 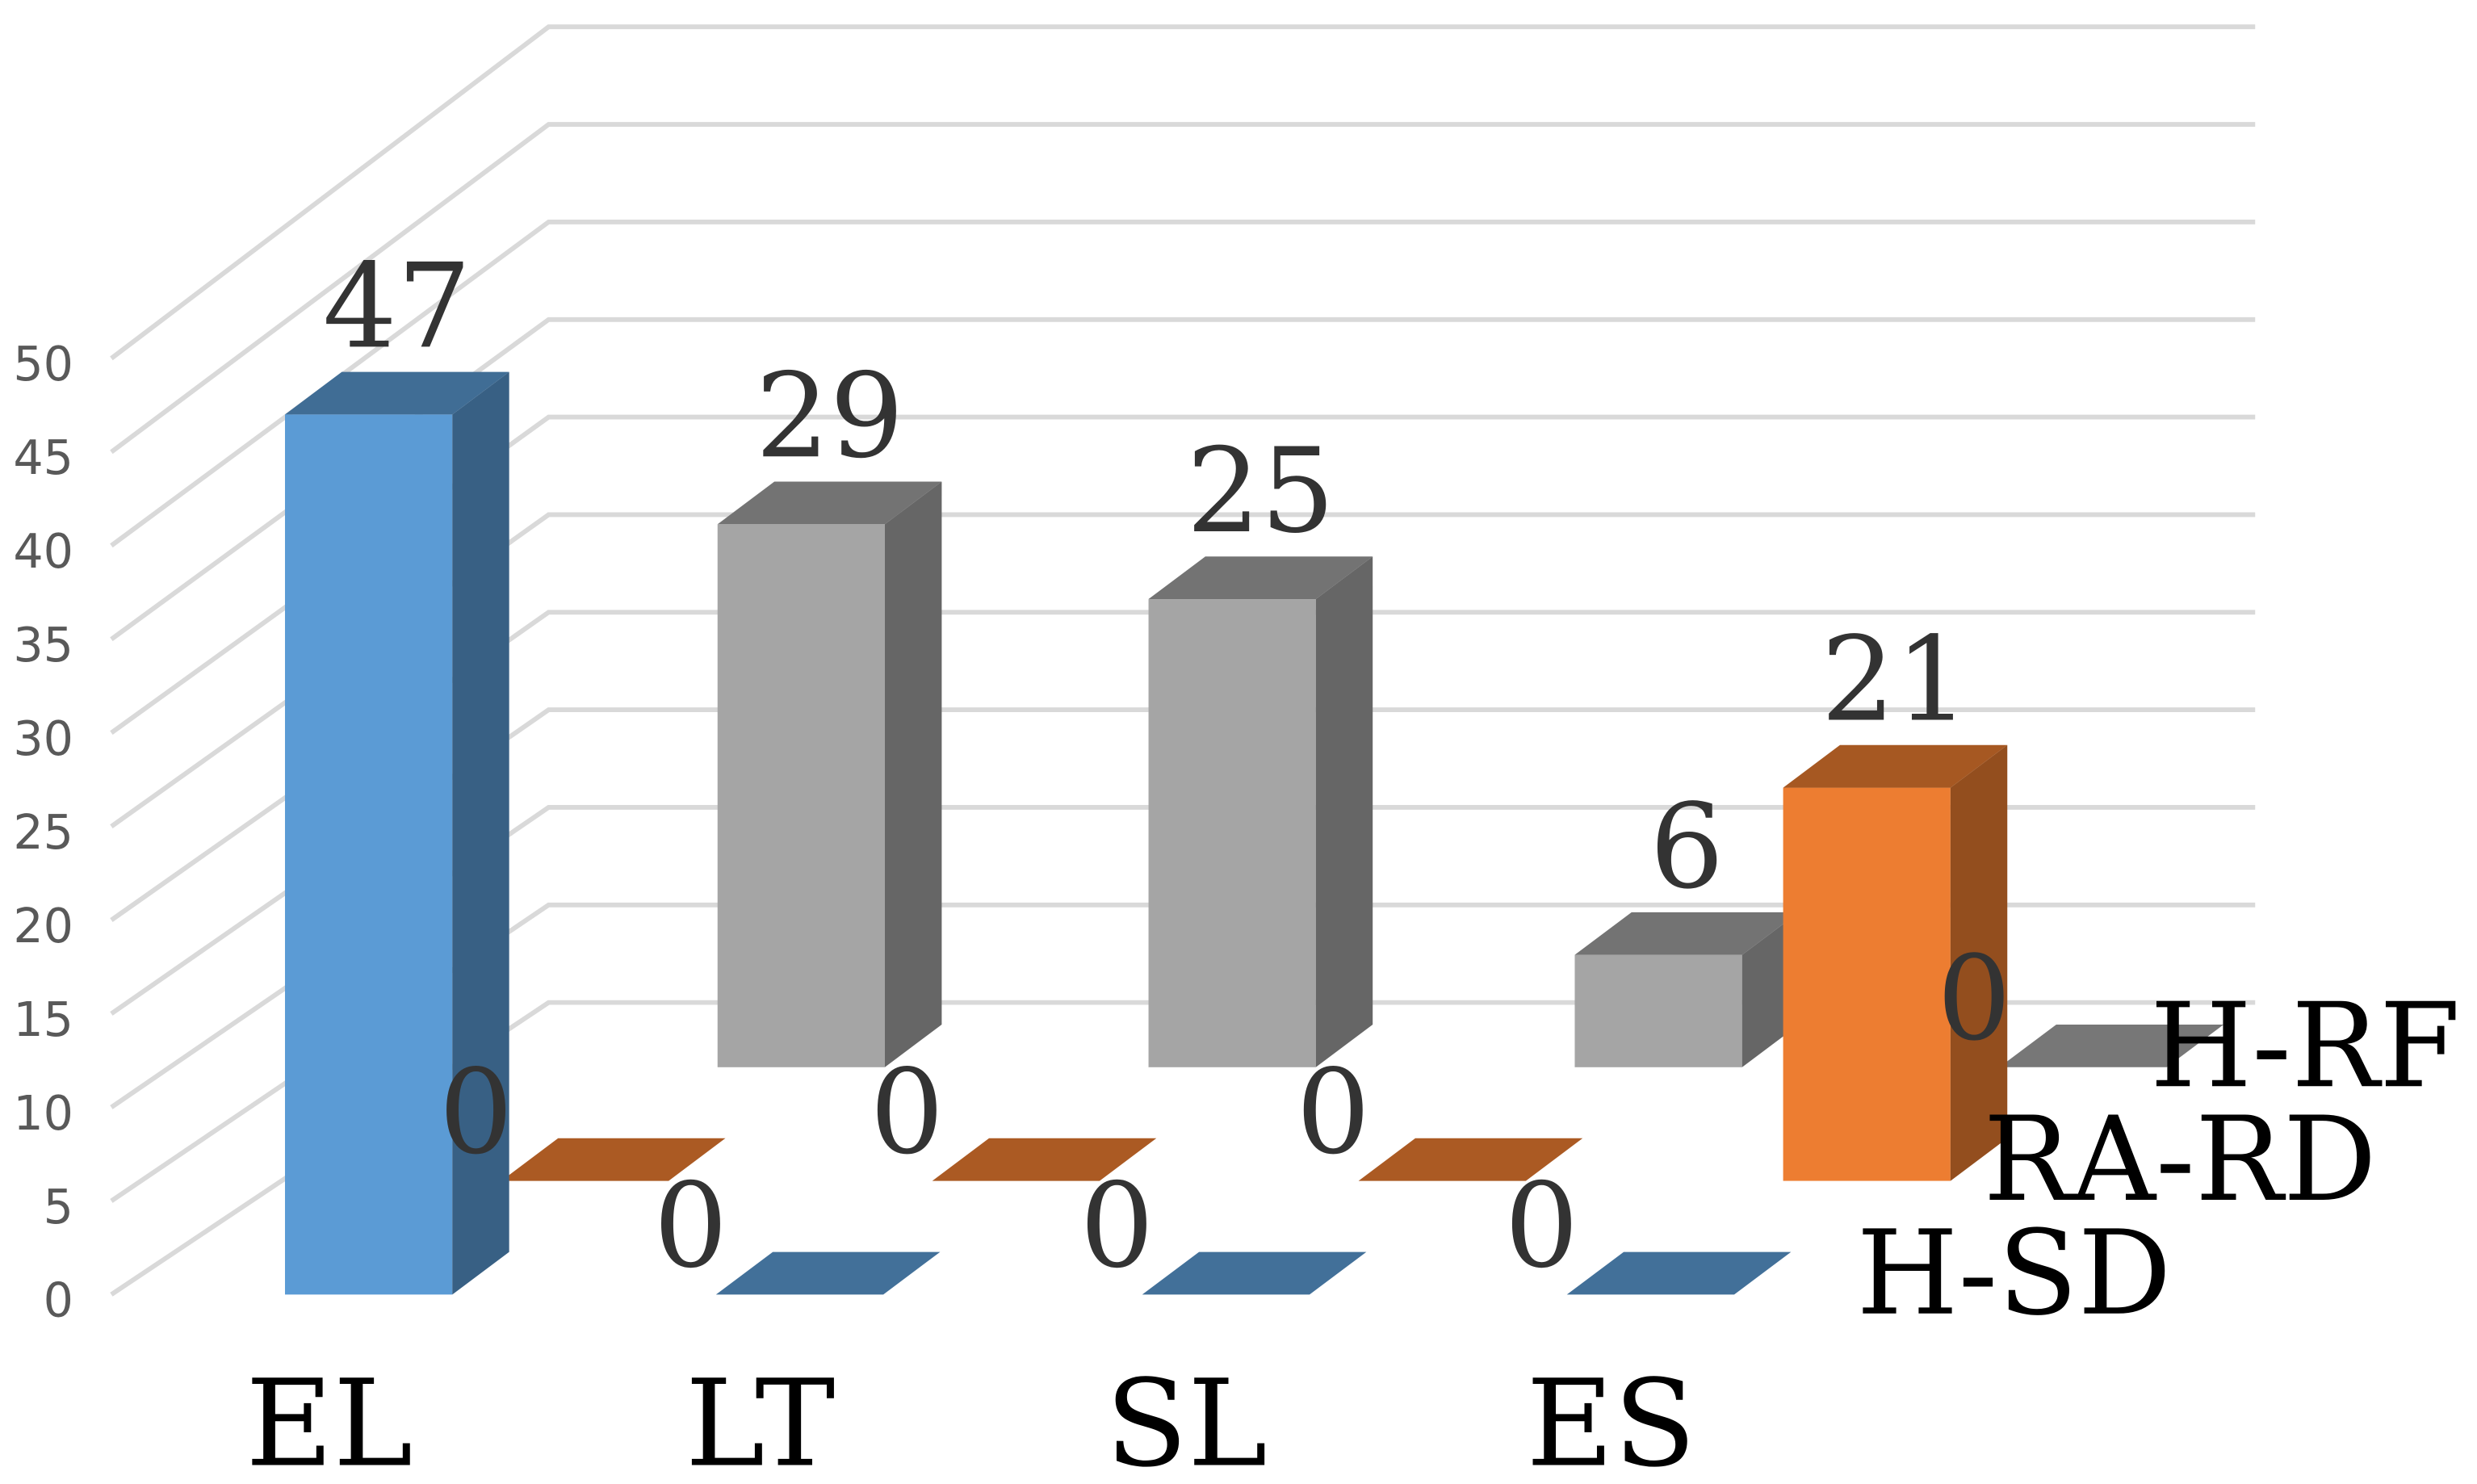 I want to click on y-tick-label: 45, so click(x=43, y=457).